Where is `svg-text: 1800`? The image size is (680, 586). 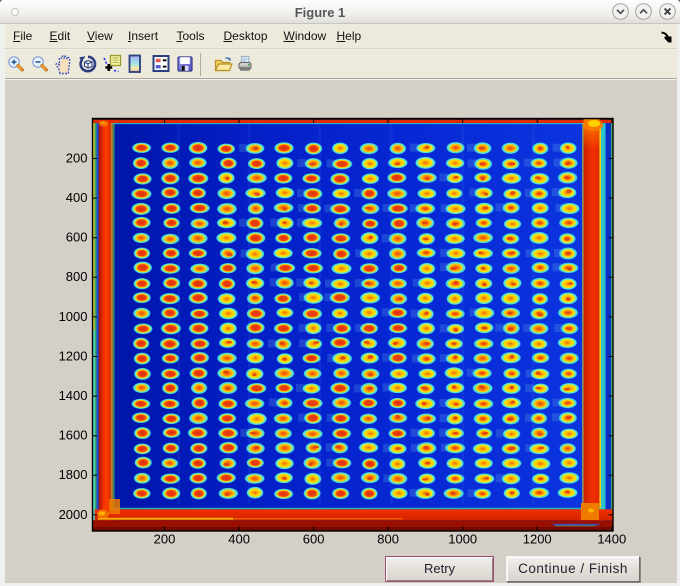 svg-text: 1800 is located at coordinates (73, 474).